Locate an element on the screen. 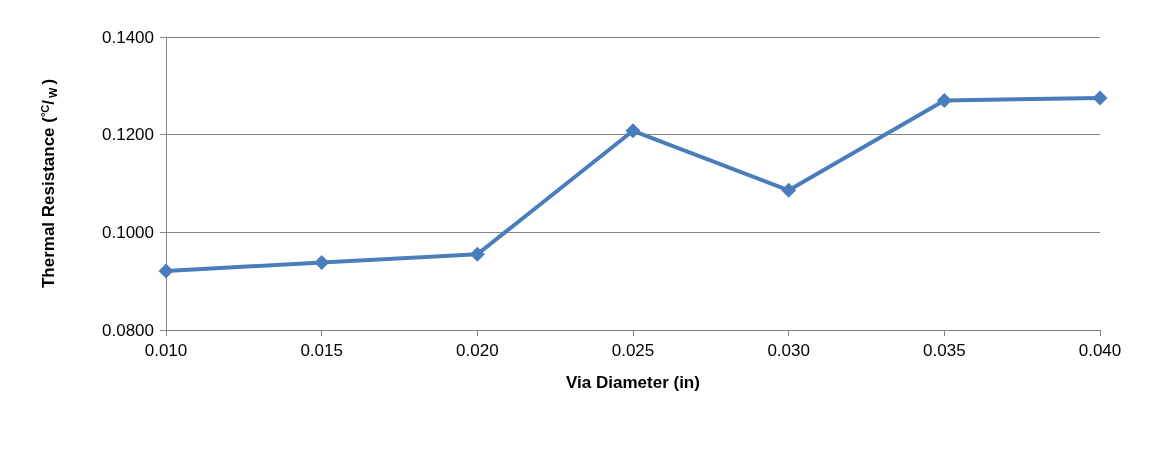 This screenshot has width=1152, height=450. x-tick-label: 0.015 is located at coordinates (321, 350).